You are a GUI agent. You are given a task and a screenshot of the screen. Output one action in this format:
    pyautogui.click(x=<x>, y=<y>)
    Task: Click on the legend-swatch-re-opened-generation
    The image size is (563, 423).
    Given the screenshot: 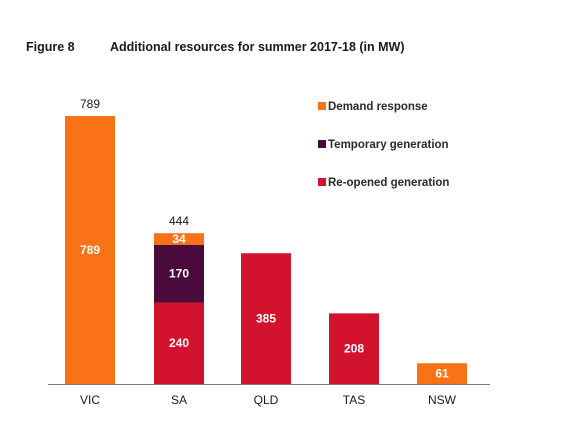 What is the action you would take?
    pyautogui.click(x=322, y=182)
    